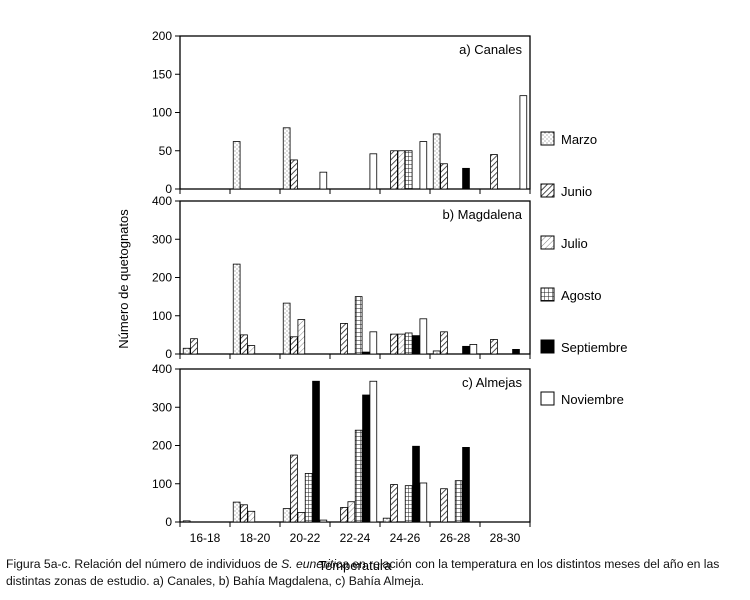 The width and height of the screenshot is (750, 600). What do you see at coordinates (205, 538) in the screenshot?
I see `x-tick-label: 16-18` at bounding box center [205, 538].